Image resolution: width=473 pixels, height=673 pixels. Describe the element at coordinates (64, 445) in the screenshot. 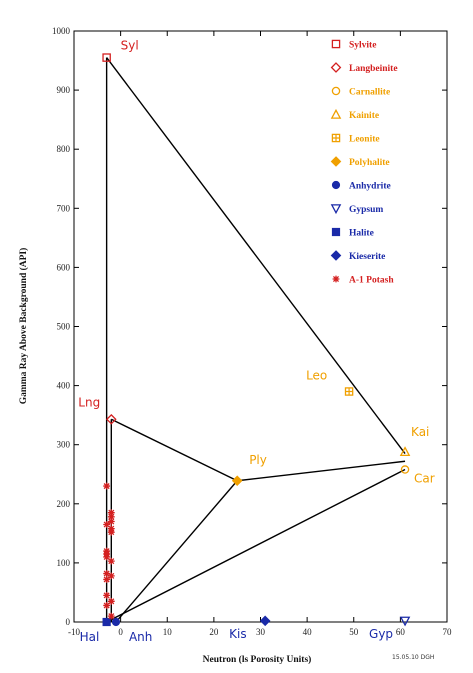

I see `y-tick-label: 300` at that location.